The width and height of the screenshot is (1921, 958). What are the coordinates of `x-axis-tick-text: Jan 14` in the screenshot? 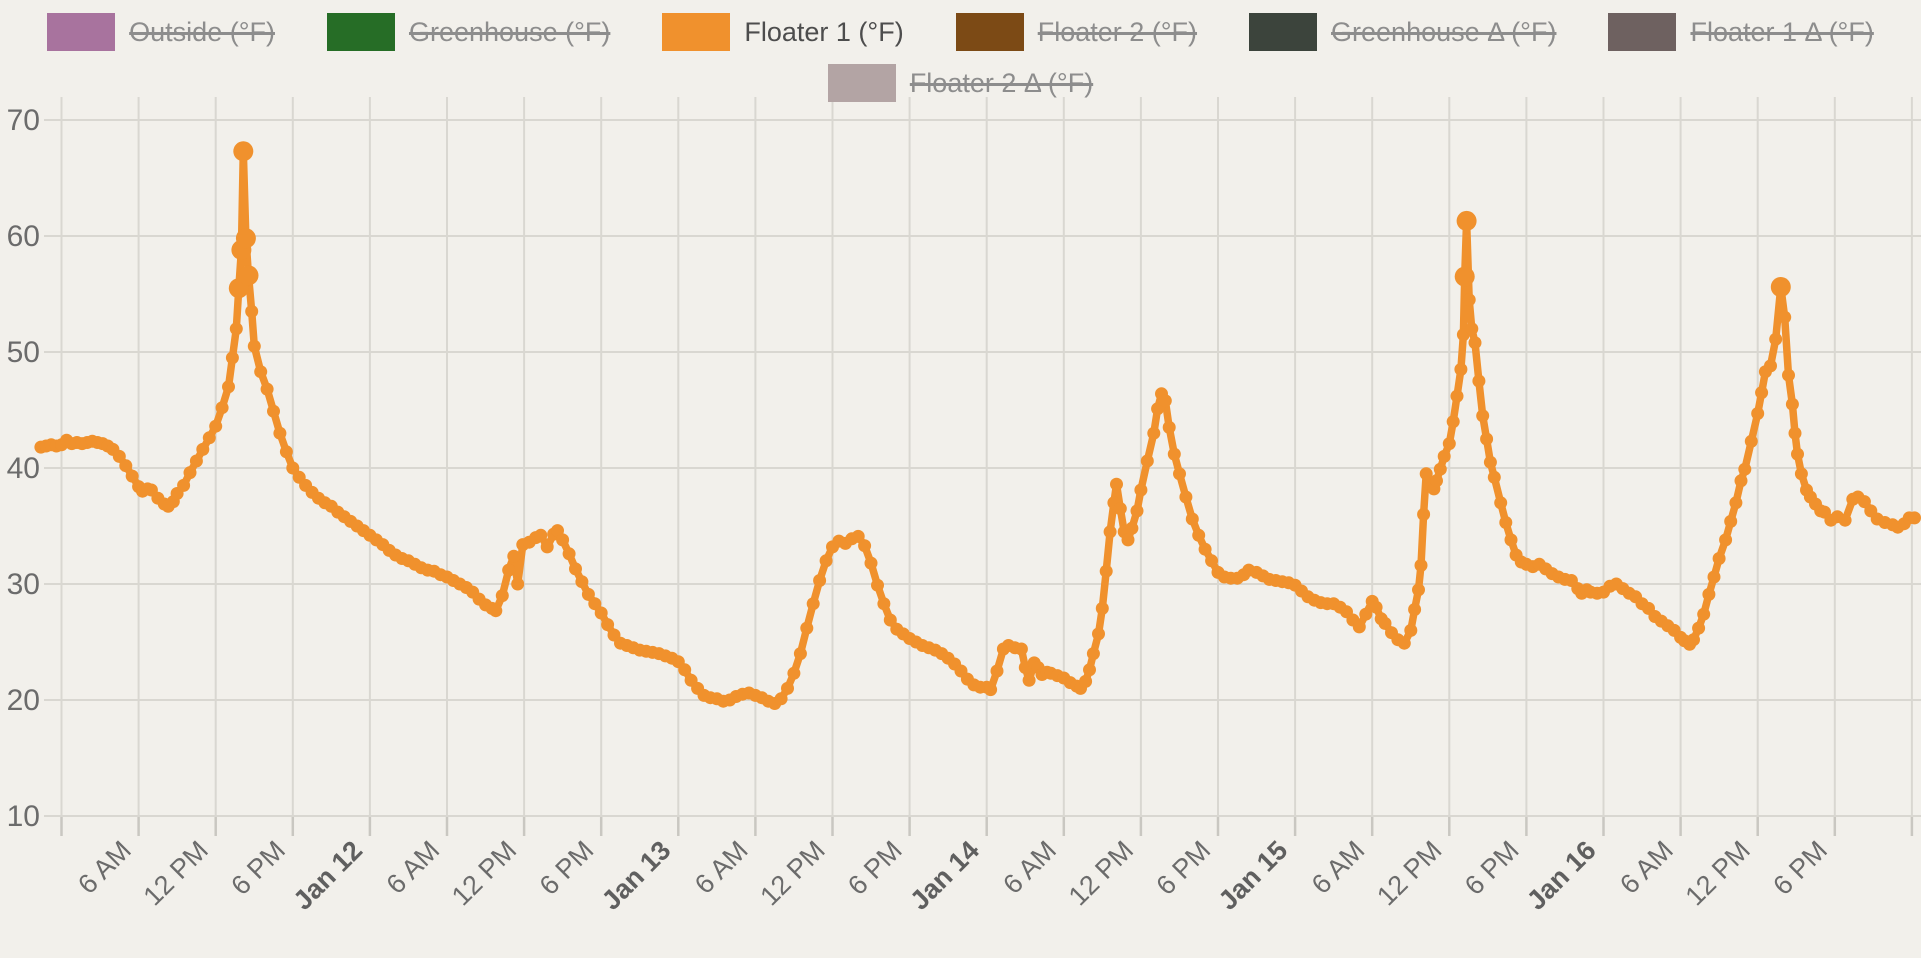 It's located at (944, 875).